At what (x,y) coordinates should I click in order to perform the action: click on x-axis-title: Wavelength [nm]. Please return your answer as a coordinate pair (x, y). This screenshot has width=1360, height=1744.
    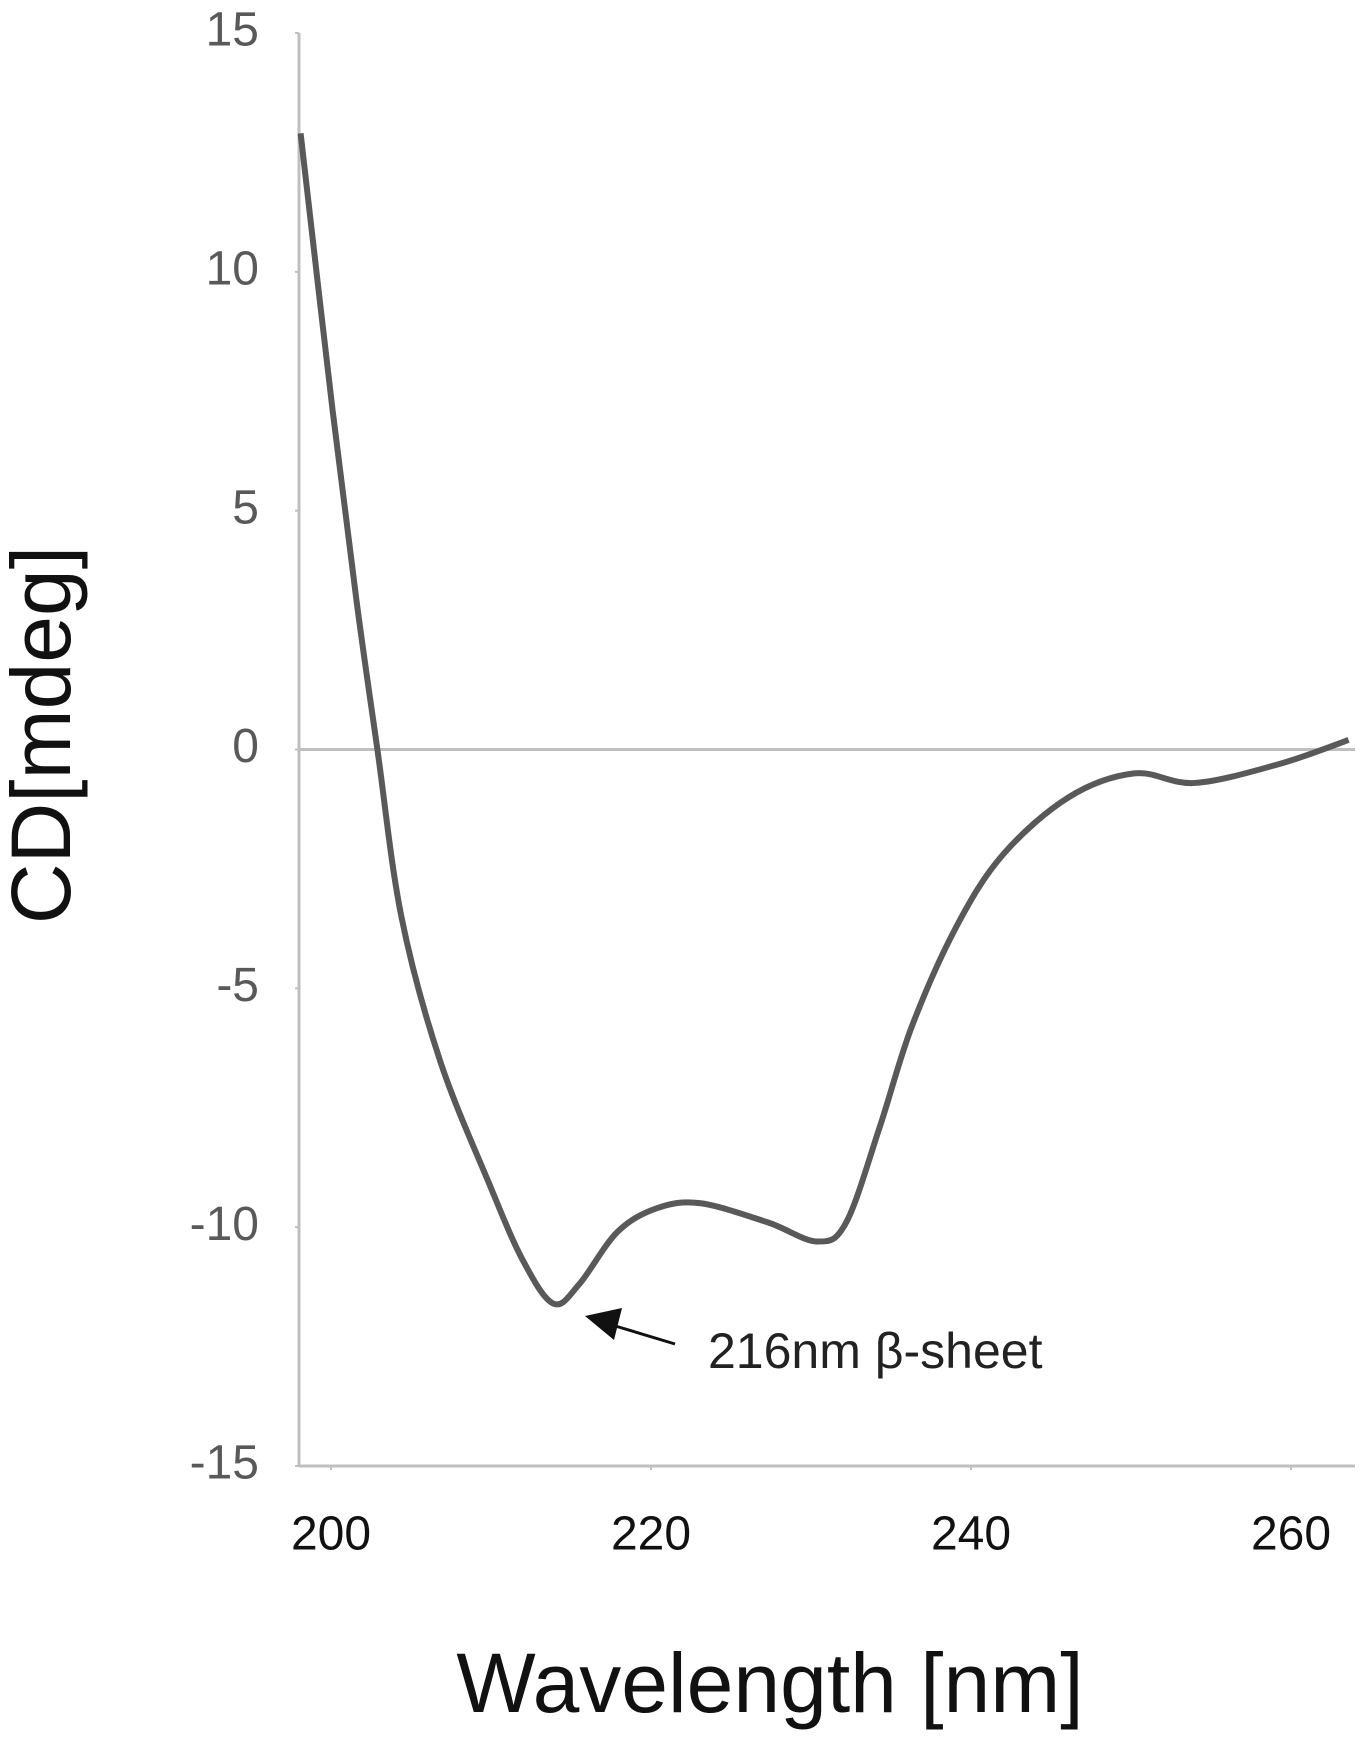
    Looking at the image, I should click on (769, 1683).